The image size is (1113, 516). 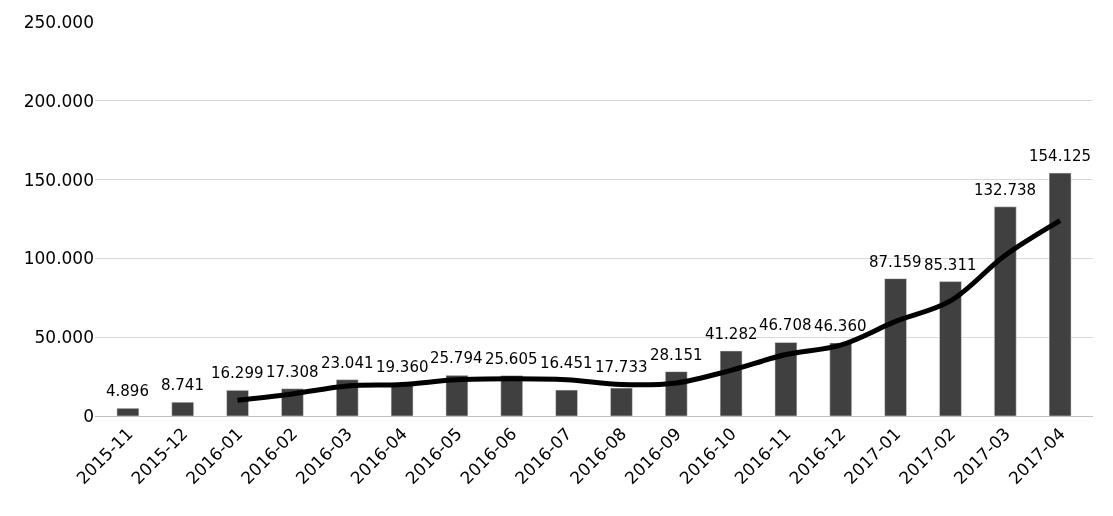 What do you see at coordinates (950, 265) in the screenshot?
I see `data-label: 85.311` at bounding box center [950, 265].